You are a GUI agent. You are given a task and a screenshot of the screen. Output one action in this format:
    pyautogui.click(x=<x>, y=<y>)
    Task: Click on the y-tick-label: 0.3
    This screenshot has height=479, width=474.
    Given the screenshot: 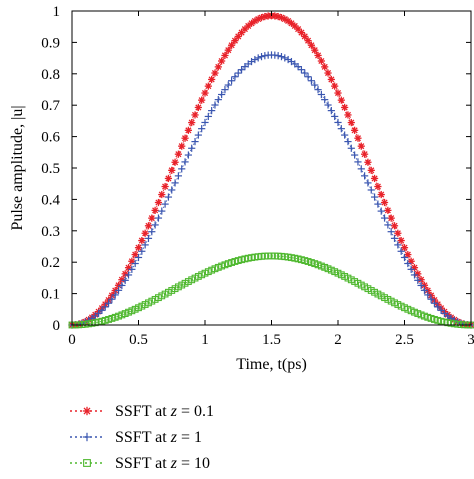 What is the action you would take?
    pyautogui.click(x=50, y=232)
    